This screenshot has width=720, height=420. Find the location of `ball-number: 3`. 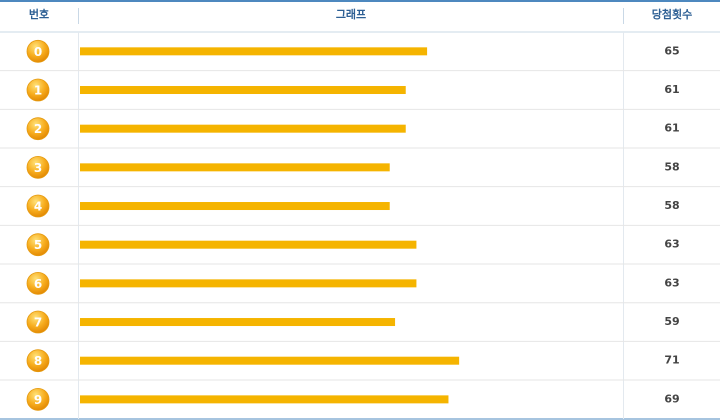

ball-number: 3 is located at coordinates (38, 168).